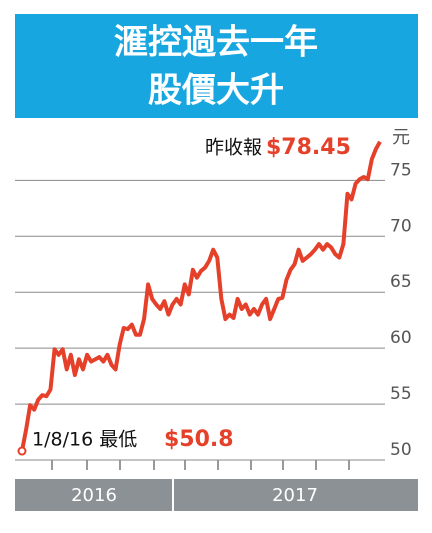  I want to click on x-tick-label: 2017, so click(295, 495).